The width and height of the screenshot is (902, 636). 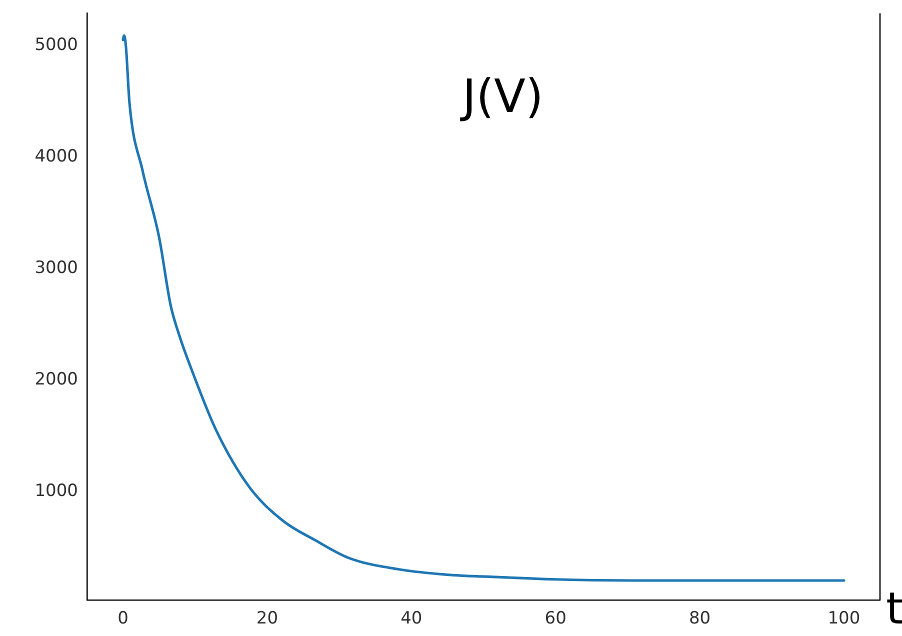 I want to click on x-tick-label: 40, so click(x=411, y=618).